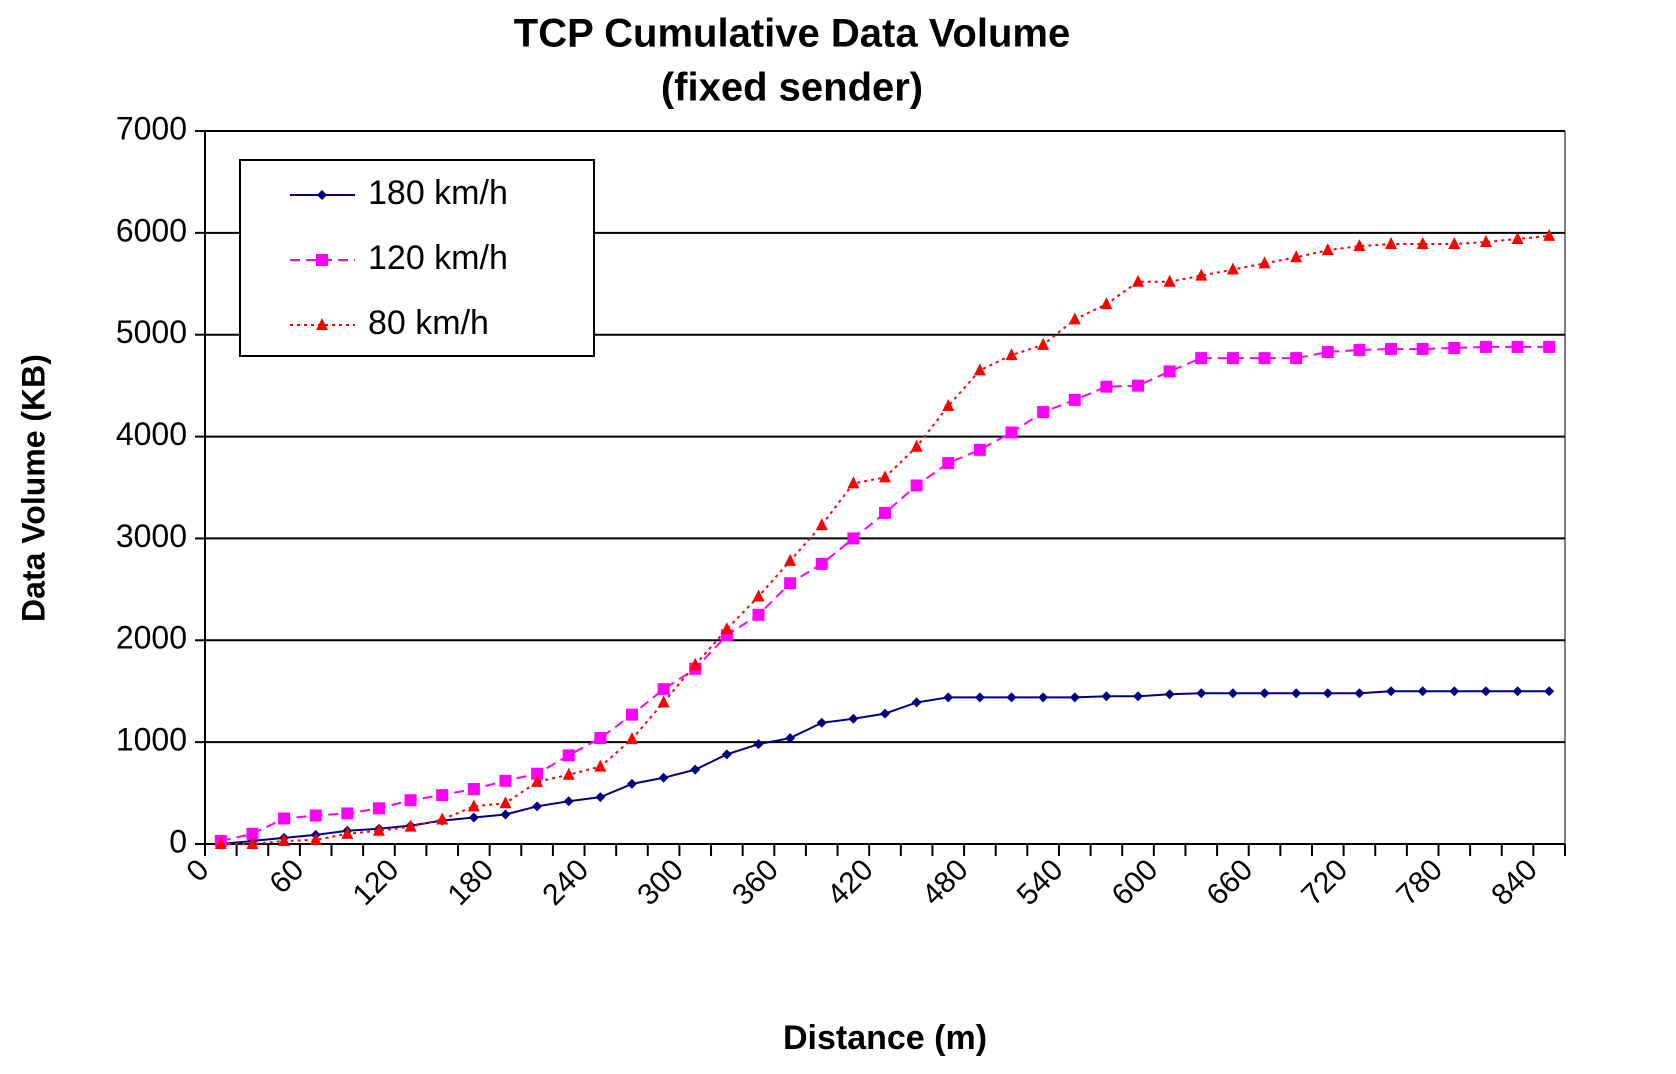  Describe the element at coordinates (660, 882) in the screenshot. I see `x-tick-label: 300` at that location.